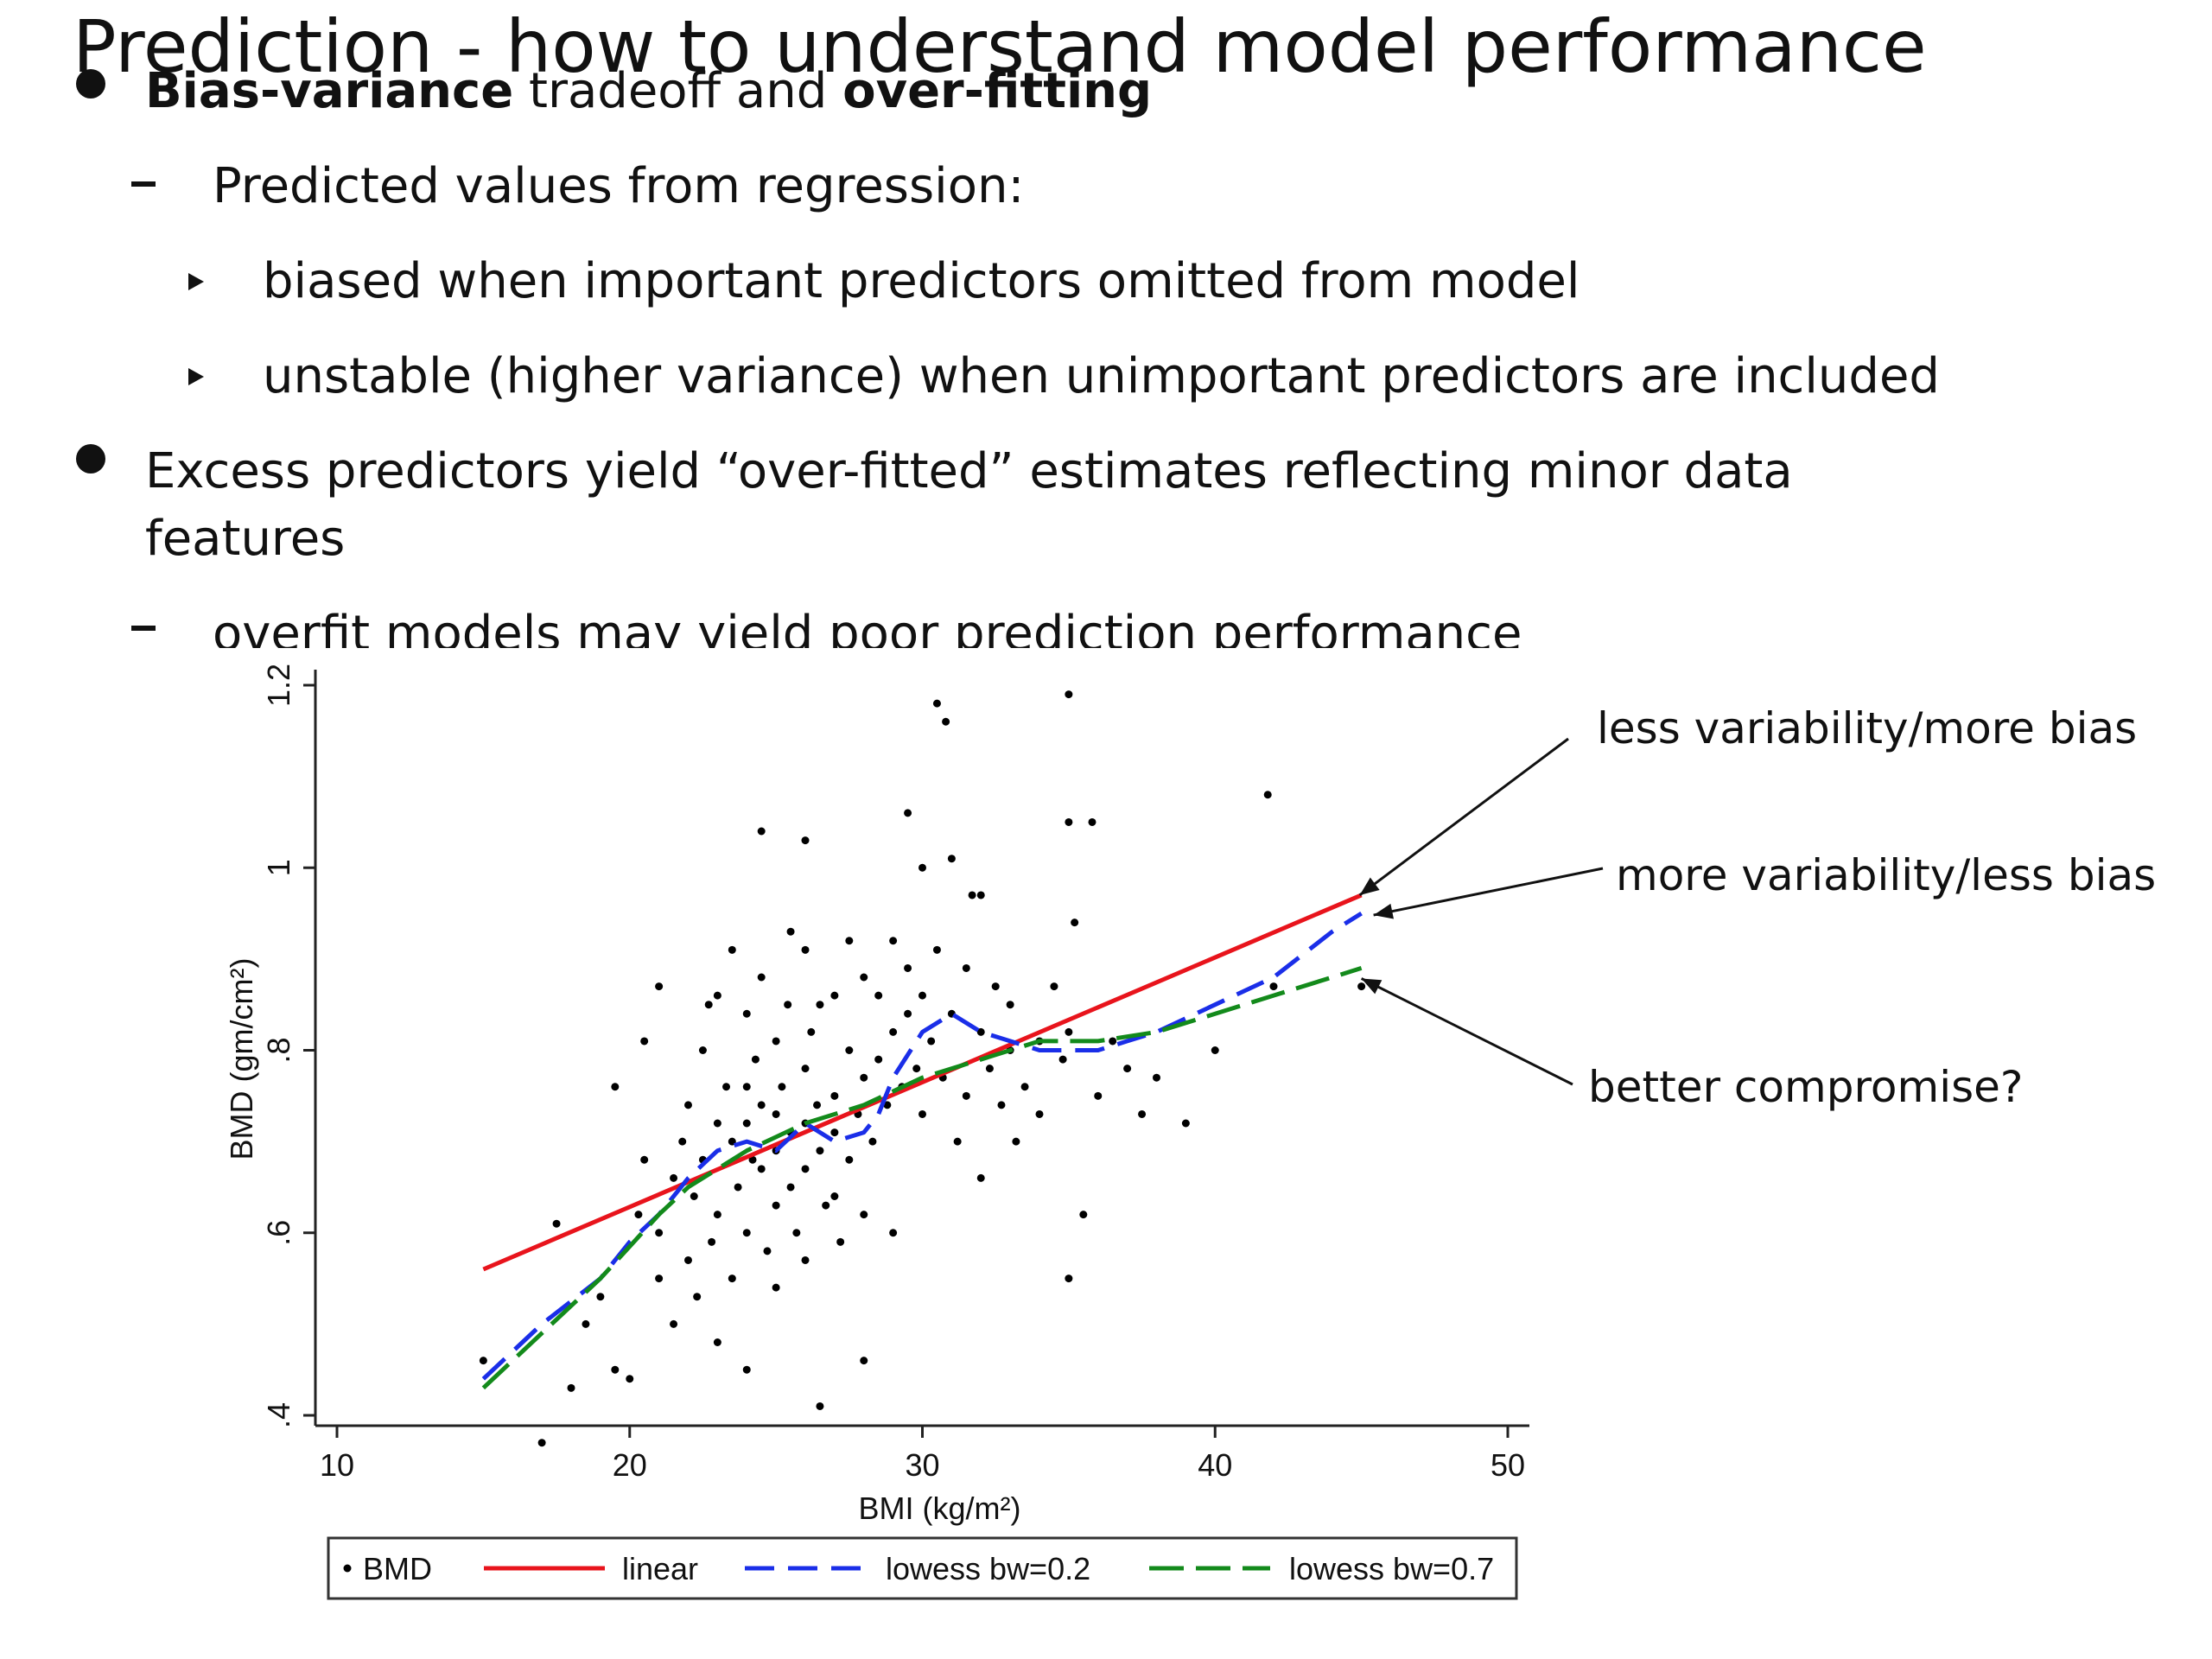  I want to click on y-tick-label: .4, so click(278, 1415).